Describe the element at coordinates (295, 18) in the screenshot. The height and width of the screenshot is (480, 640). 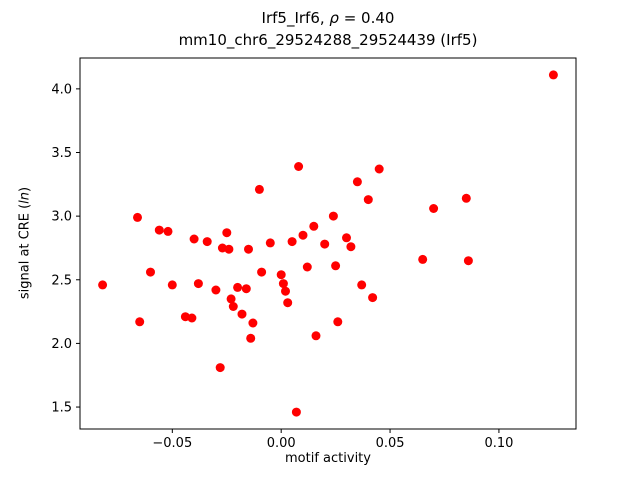
I see `chart-title-prefix: Irf5_Irf6,` at that location.